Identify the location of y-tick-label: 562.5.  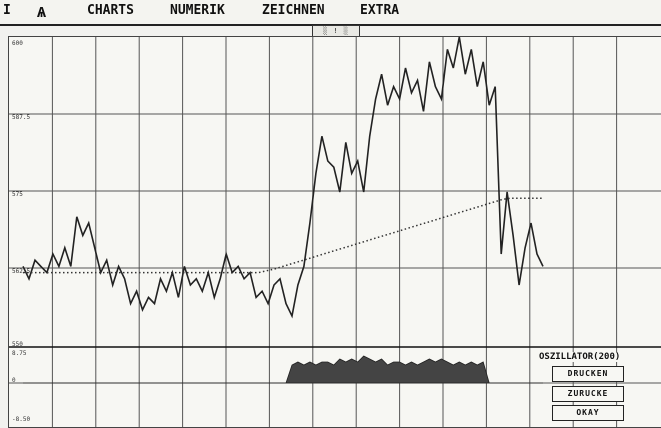
(21, 271).